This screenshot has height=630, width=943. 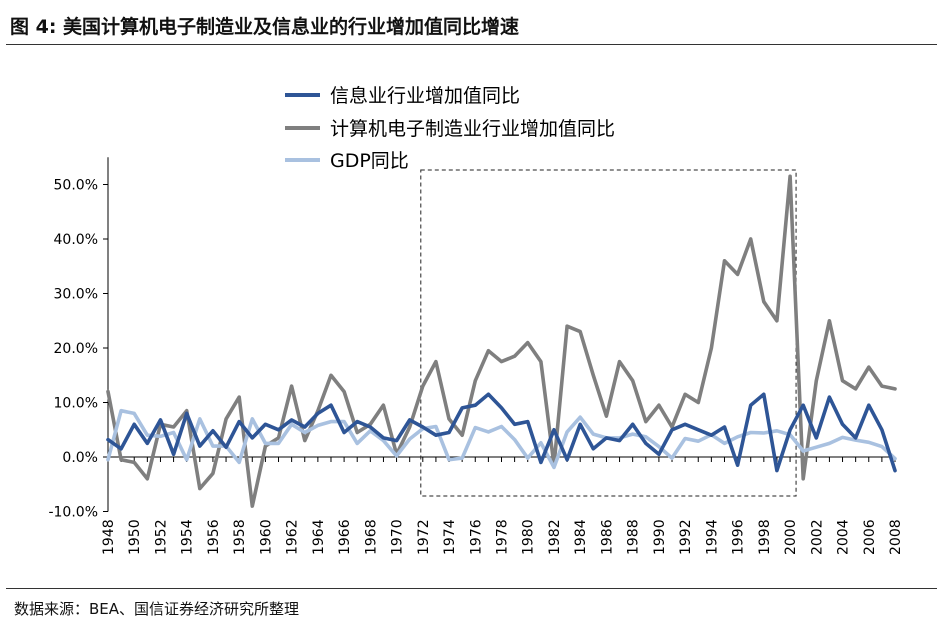 I want to click on x-tick-label: 1986, so click(x=607, y=537).